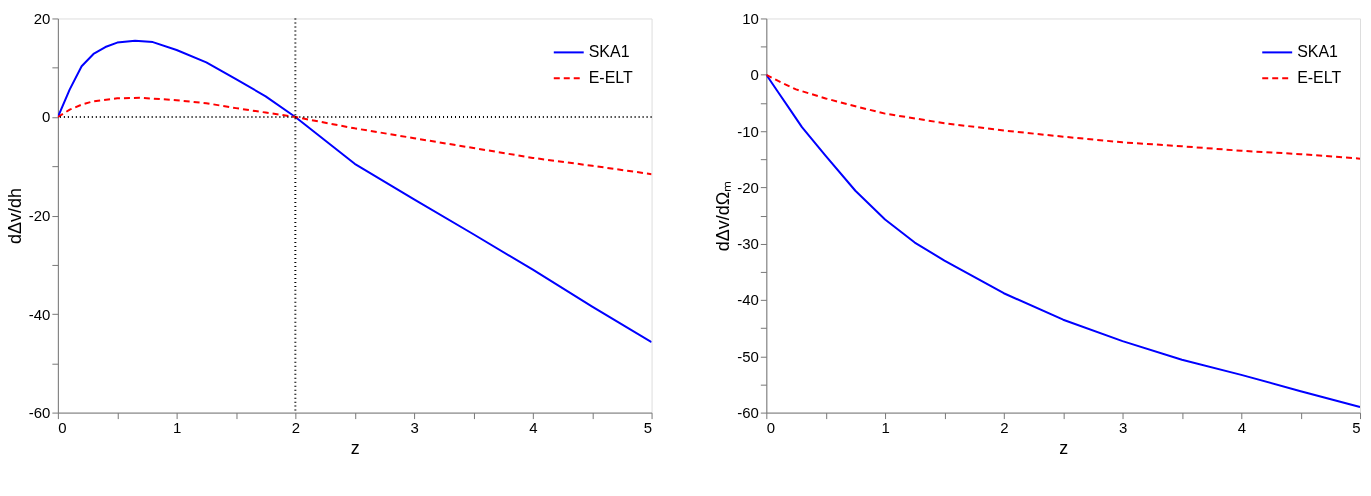  What do you see at coordinates (42, 18) in the screenshot?
I see `y-tick-label: 20` at bounding box center [42, 18].